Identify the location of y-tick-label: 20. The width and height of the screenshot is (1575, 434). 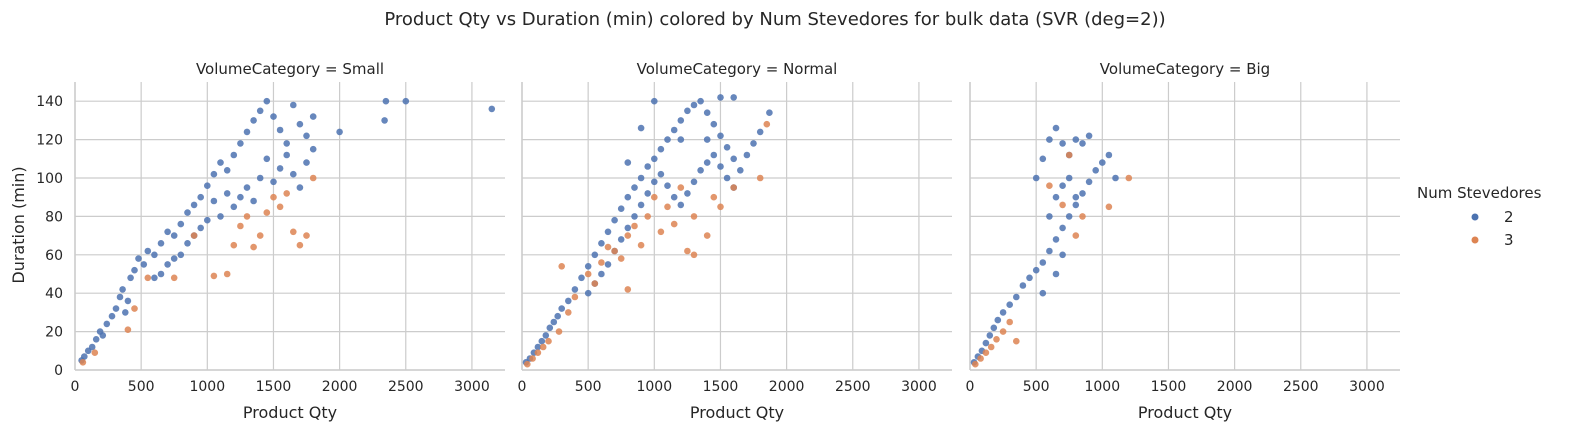
(54, 333).